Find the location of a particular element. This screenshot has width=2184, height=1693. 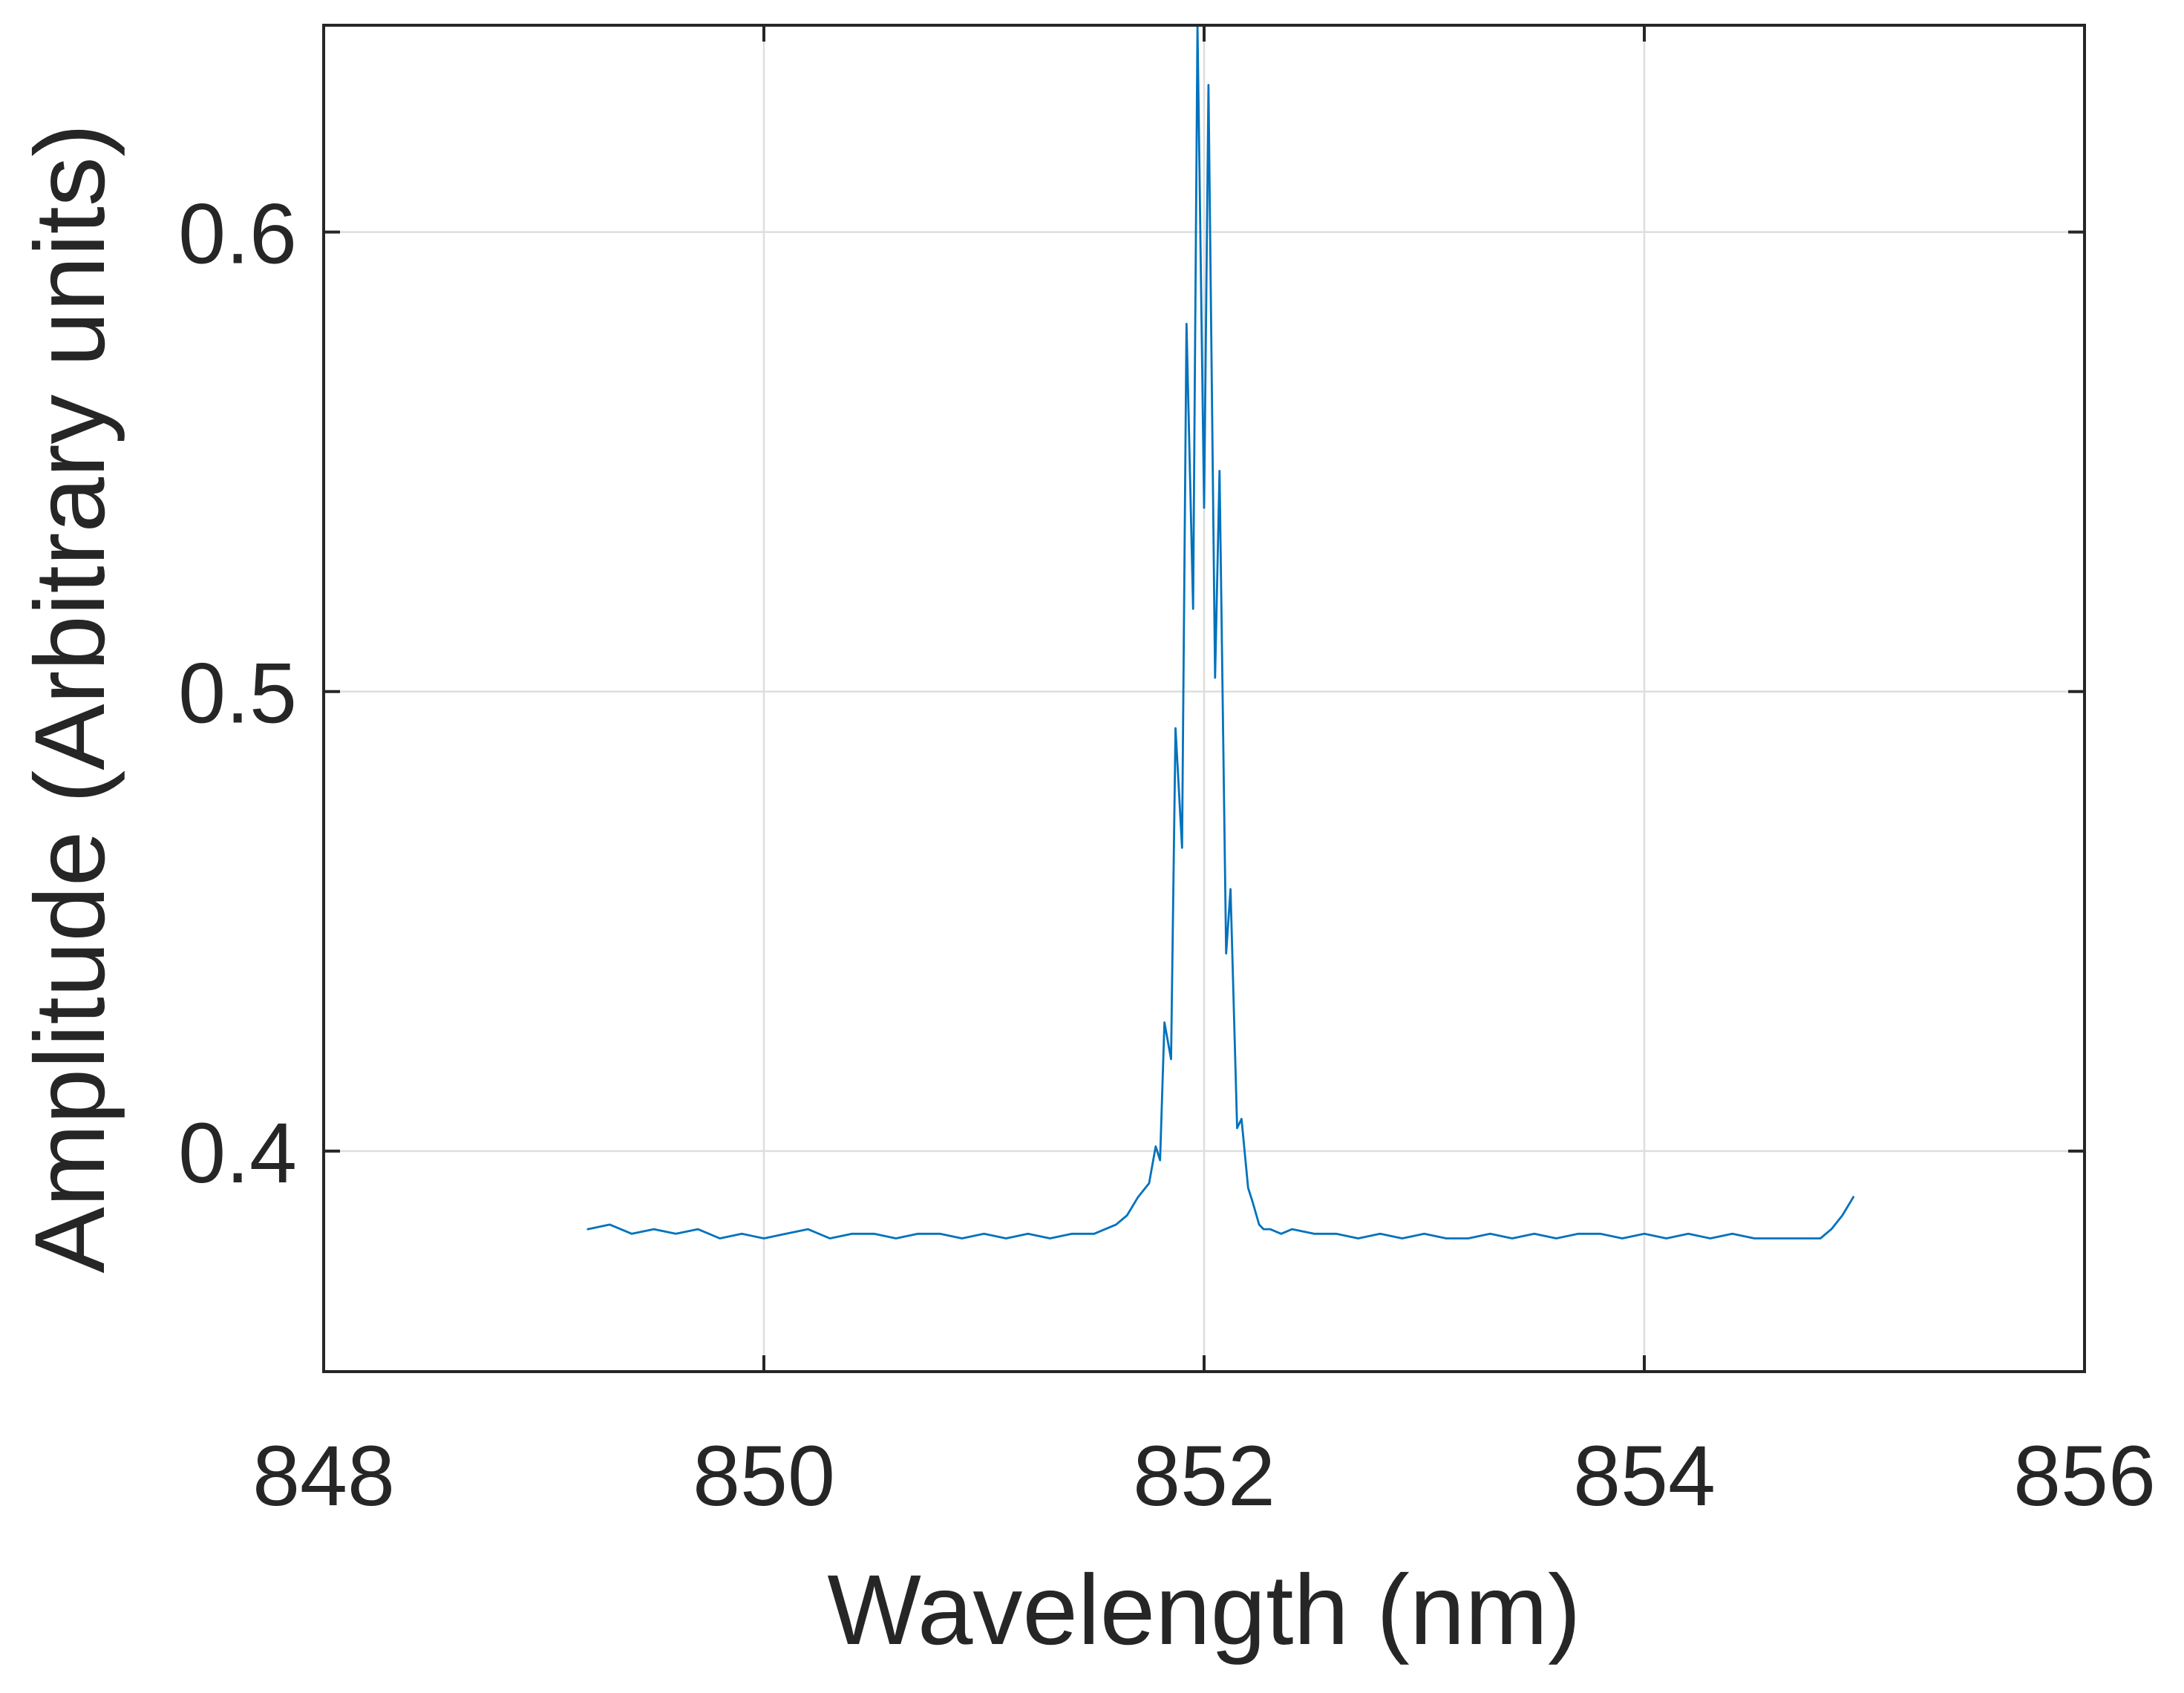

y-tick-label: 0.6 is located at coordinates (237, 234).